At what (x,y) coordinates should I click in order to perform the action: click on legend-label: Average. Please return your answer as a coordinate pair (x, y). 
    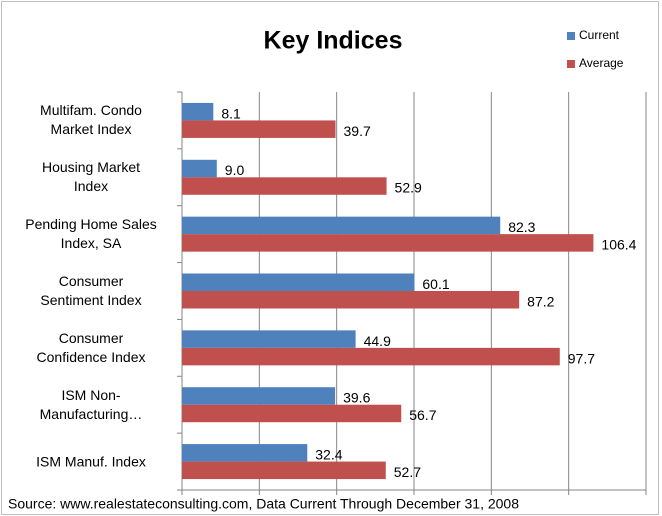
    Looking at the image, I should click on (601, 63).